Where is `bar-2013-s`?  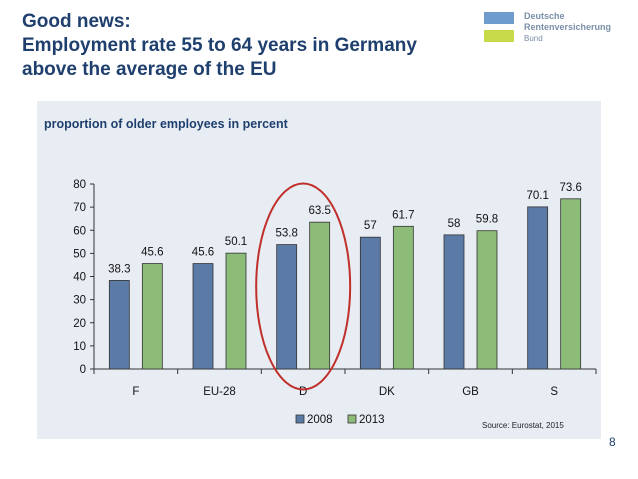
bar-2013-s is located at coordinates (571, 284).